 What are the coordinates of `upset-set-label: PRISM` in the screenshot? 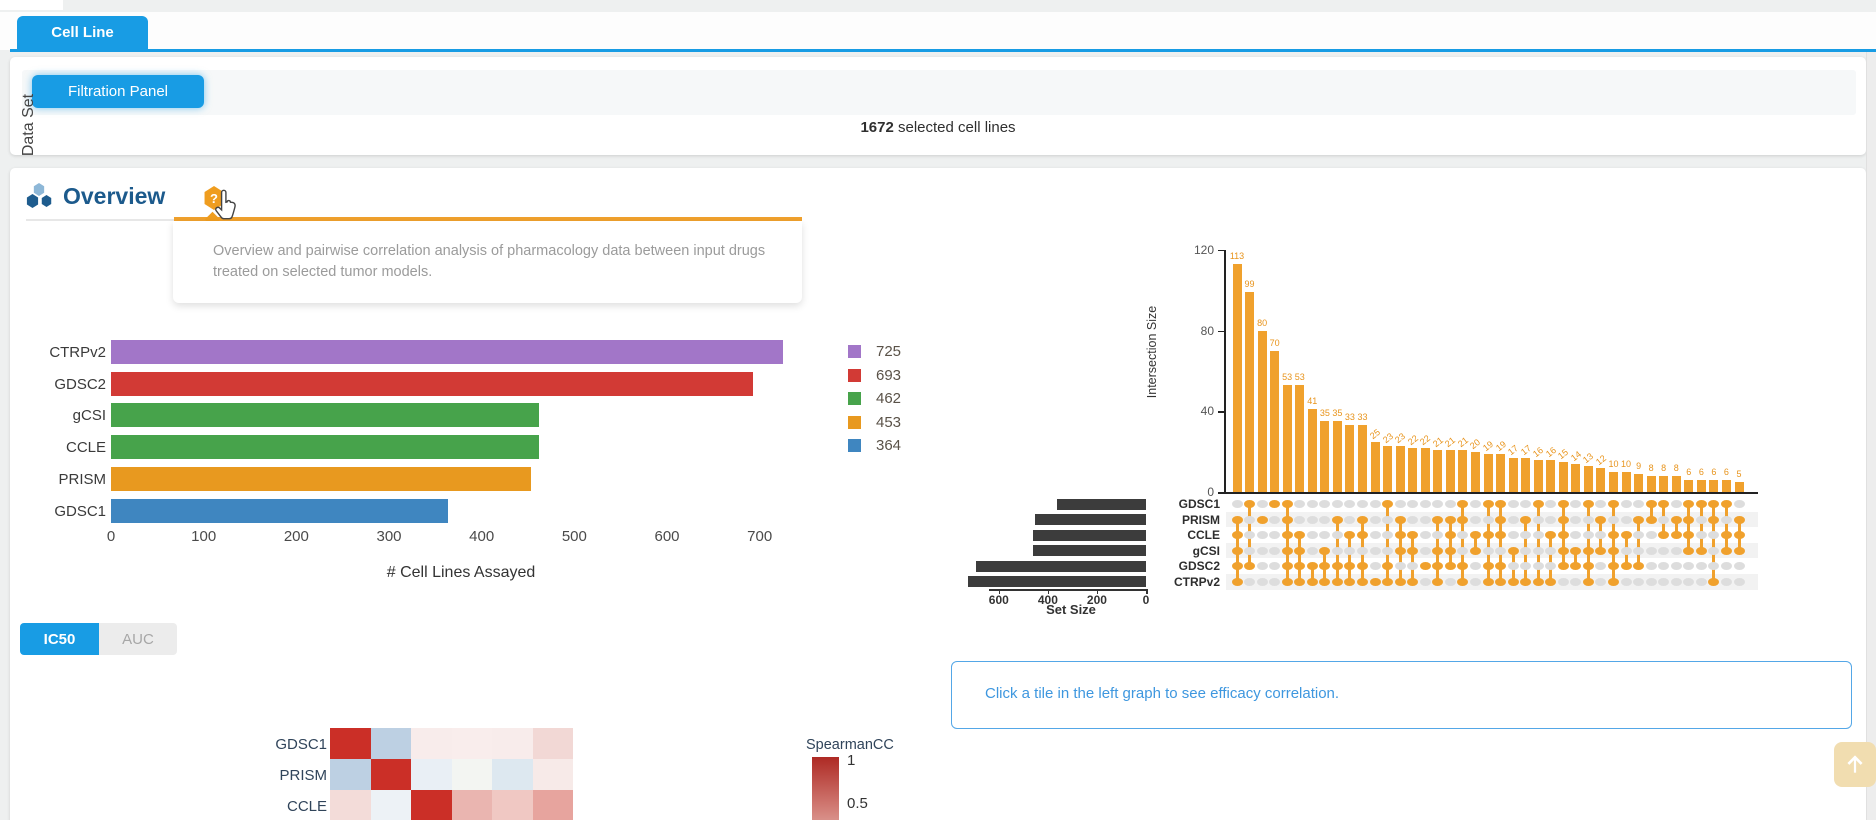 It's located at (1200, 519).